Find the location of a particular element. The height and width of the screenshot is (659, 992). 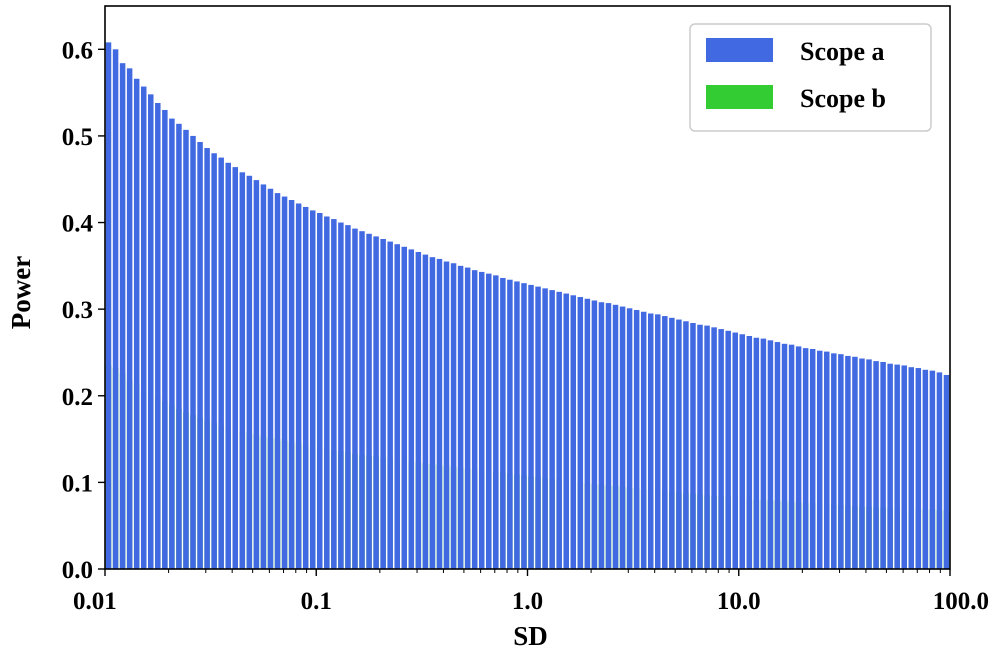

y-tick-label: 0.1 is located at coordinates (77, 483).